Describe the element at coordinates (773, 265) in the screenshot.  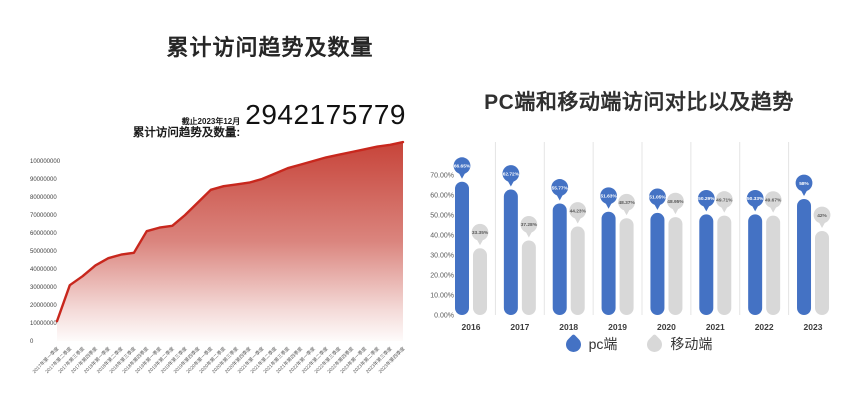
I see `mobile-bar-2022` at that location.